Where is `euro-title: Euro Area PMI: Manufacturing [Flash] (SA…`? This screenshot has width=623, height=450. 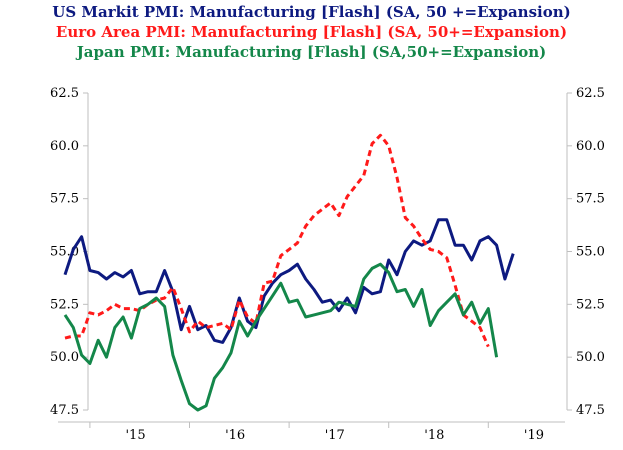 euro-title: Euro Area PMI: Manufacturing [Flash] (SA… is located at coordinates (311, 32).